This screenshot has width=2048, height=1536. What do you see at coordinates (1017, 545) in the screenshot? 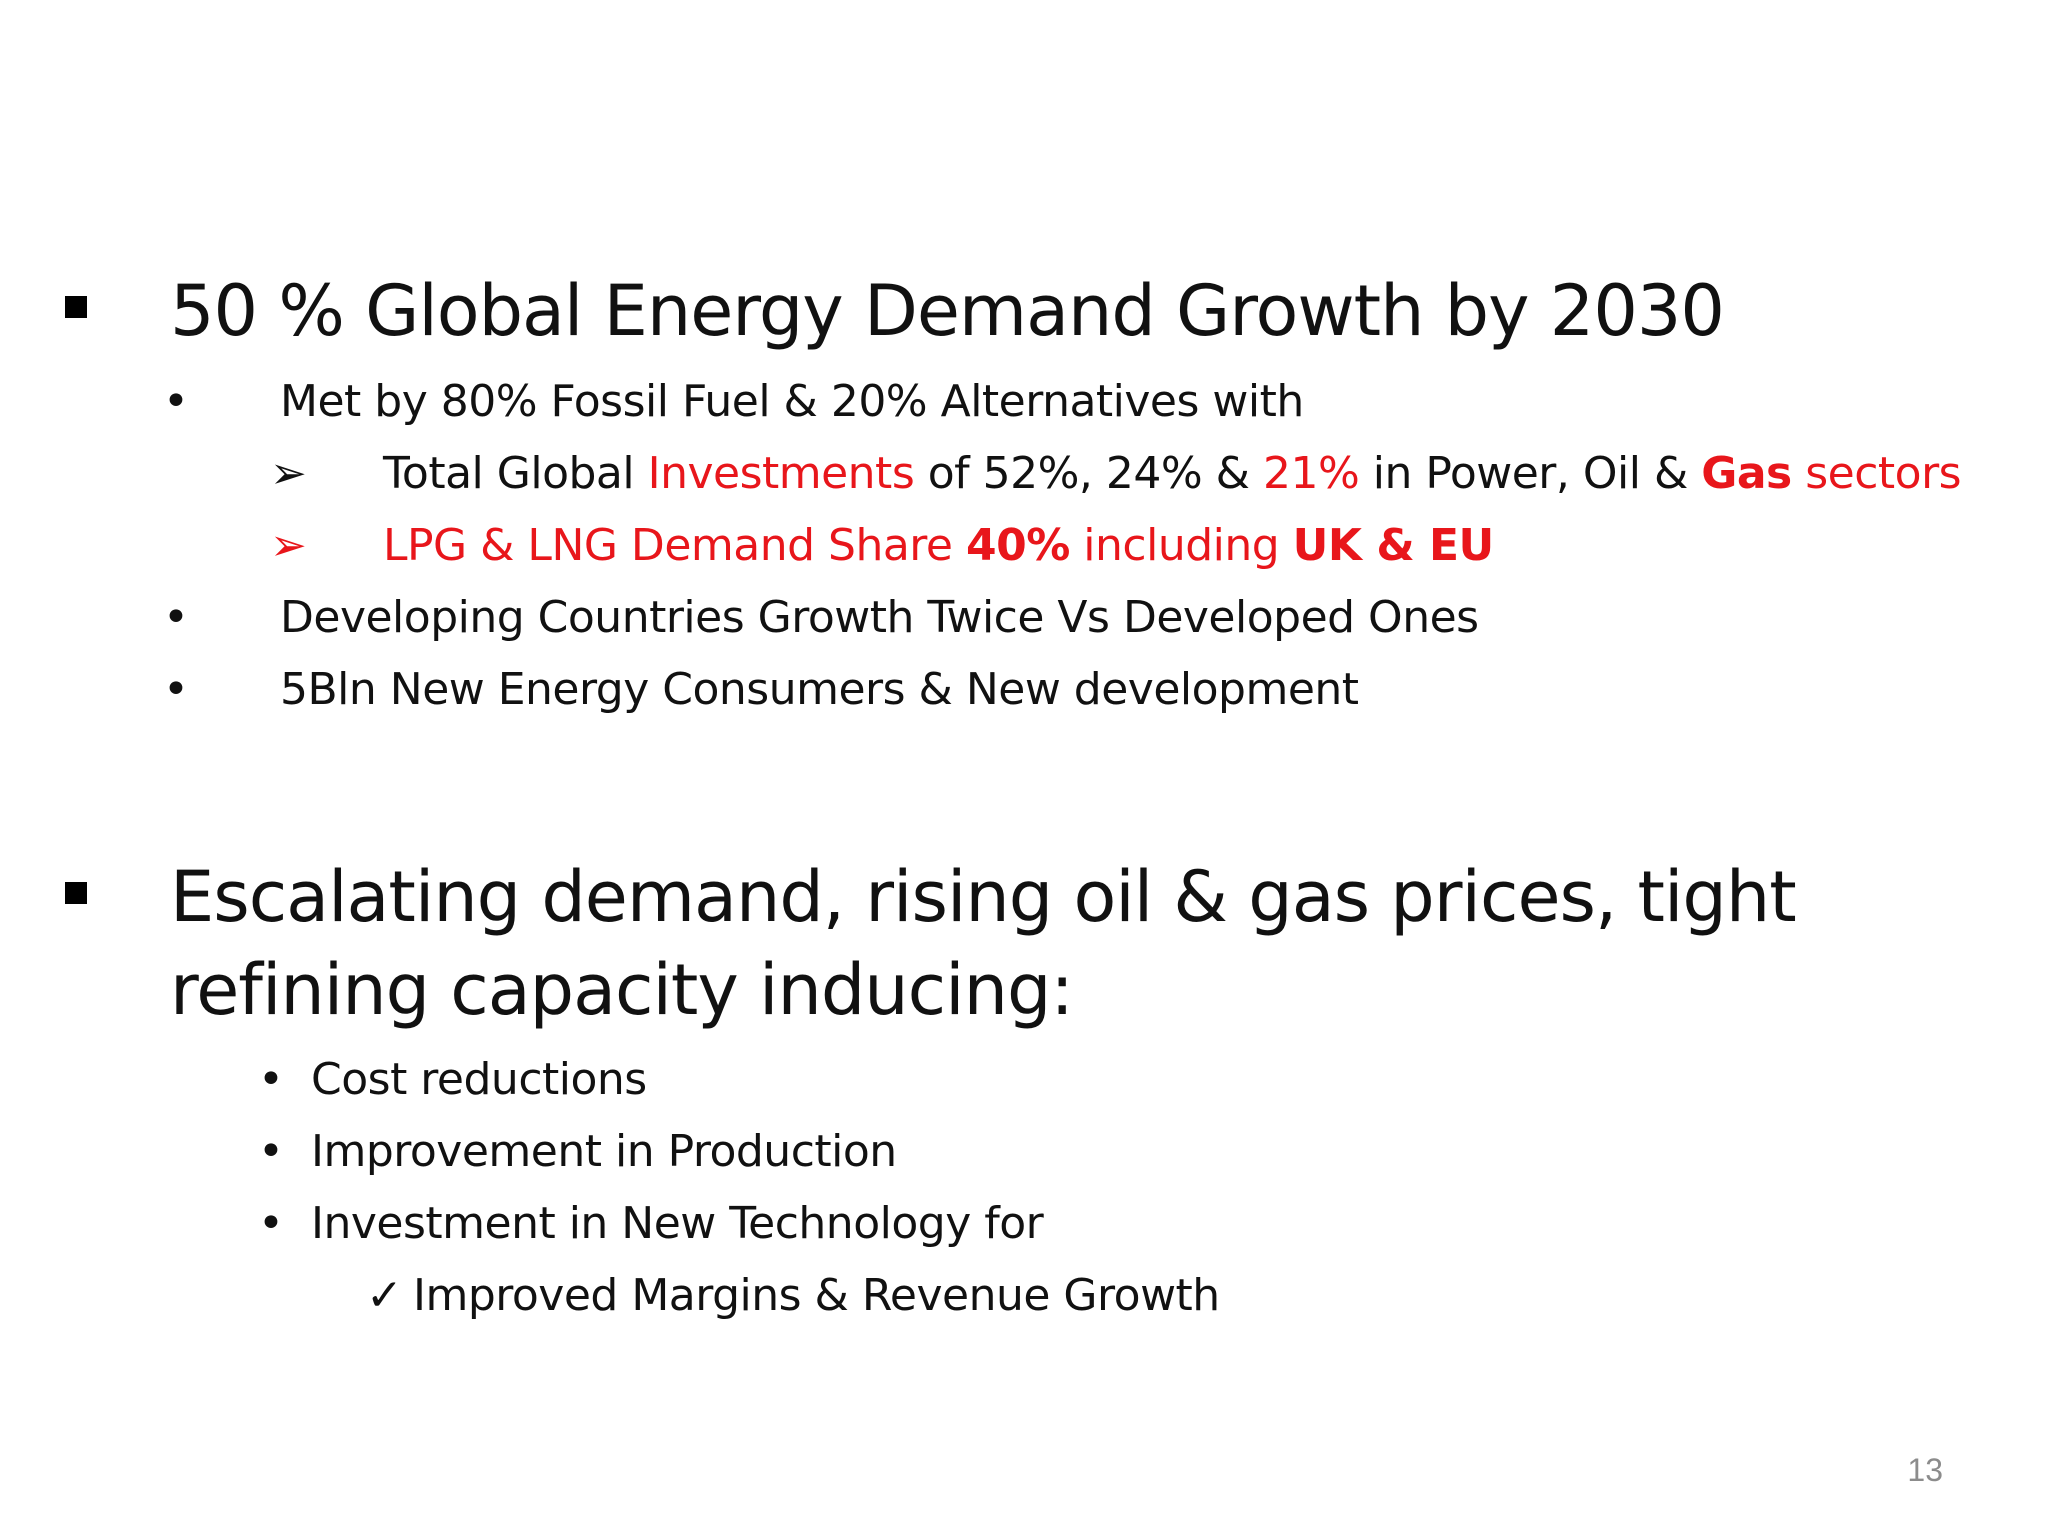
I see `item-3-highlight-percent: 40%` at bounding box center [1017, 545].